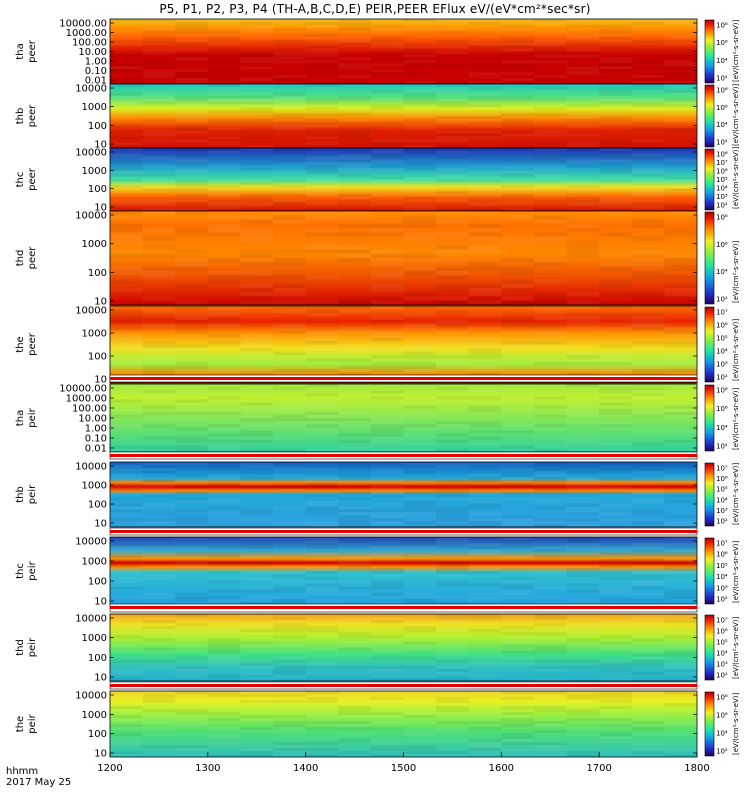 The width and height of the screenshot is (750, 800). What do you see at coordinates (96, 429) in the screenshot?
I see `y-tick-label: 1.00` at bounding box center [96, 429].